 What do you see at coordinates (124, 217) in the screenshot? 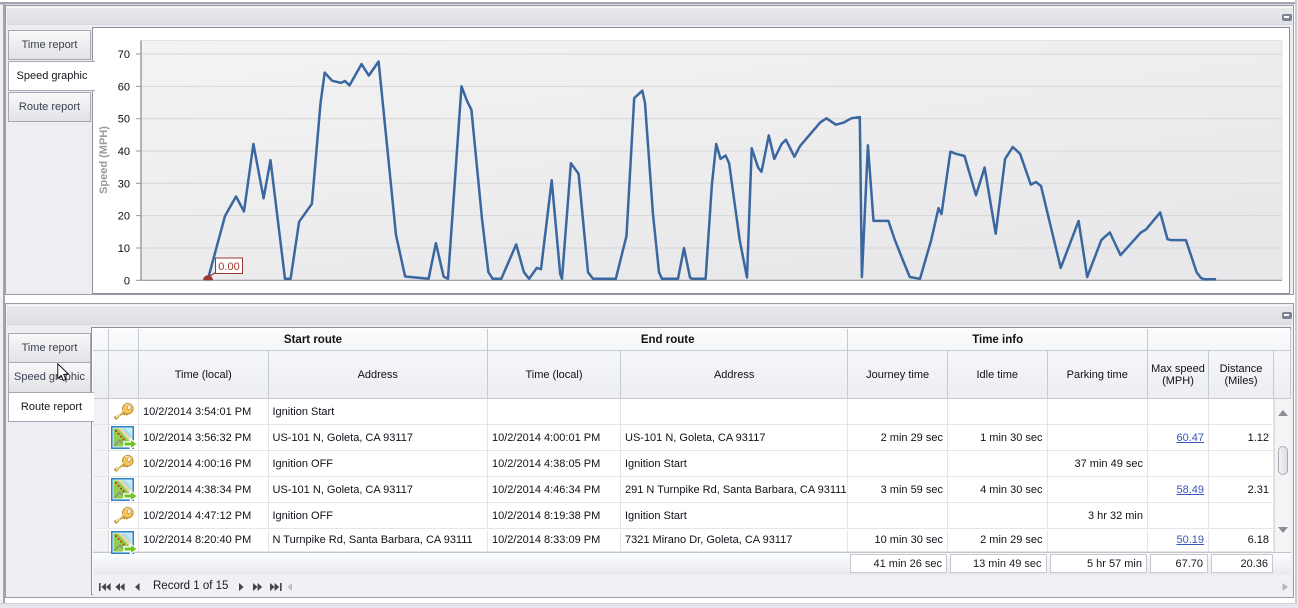
I see `svg-text: 20` at bounding box center [124, 217].